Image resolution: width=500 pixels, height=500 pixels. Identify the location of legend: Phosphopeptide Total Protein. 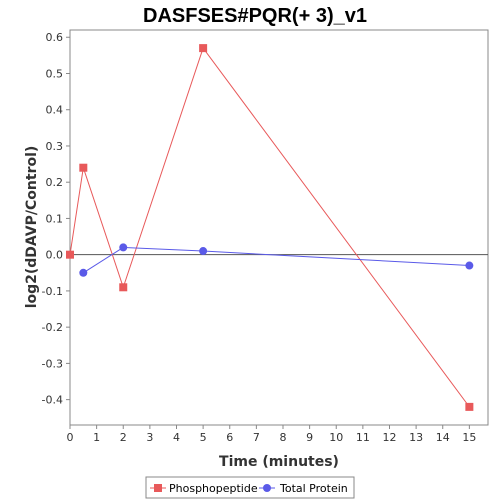
(250, 487).